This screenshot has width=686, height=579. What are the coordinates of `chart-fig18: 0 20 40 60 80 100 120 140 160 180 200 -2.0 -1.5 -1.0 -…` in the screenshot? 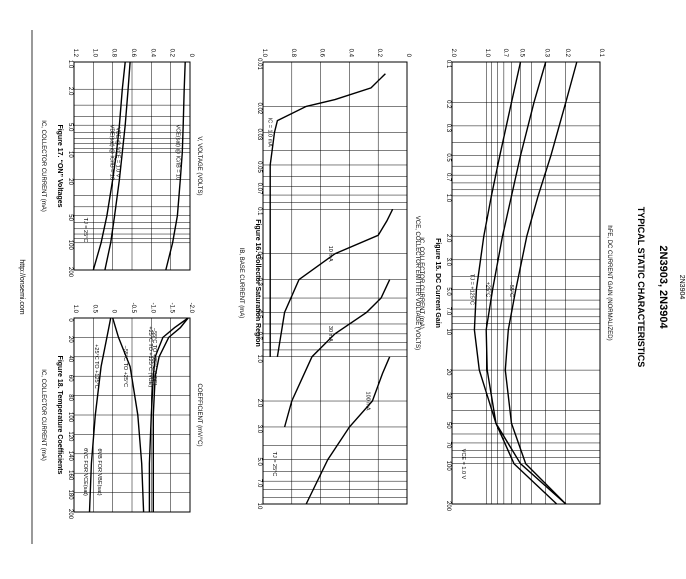 It's located at (121, 411).